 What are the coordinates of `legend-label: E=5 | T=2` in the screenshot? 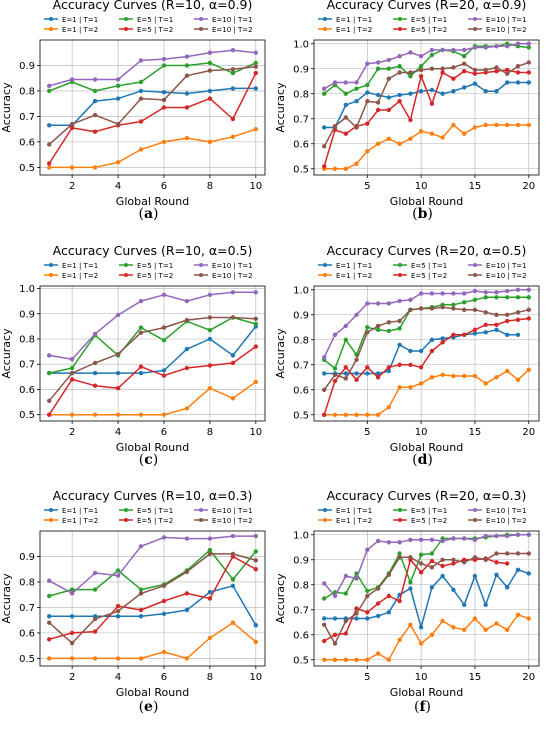 It's located at (155, 30).